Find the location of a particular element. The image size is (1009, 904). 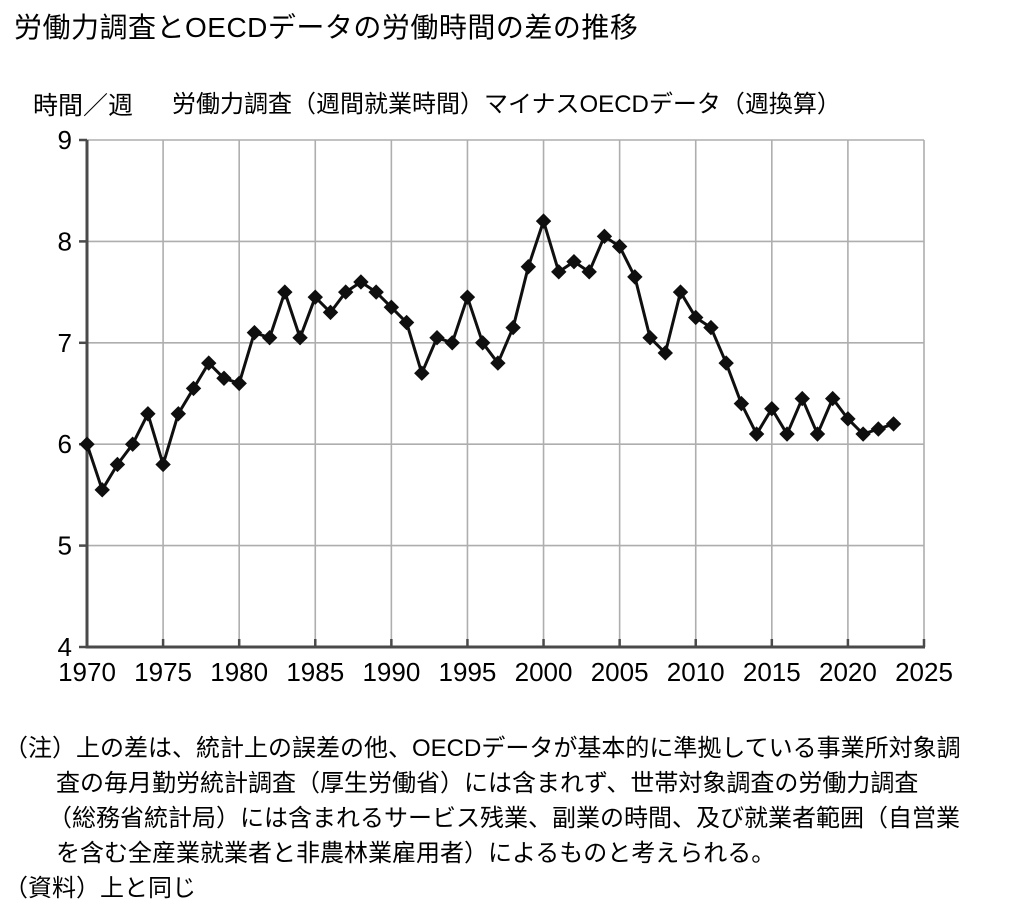

y-tick-label: 5 is located at coordinates (65, 546).